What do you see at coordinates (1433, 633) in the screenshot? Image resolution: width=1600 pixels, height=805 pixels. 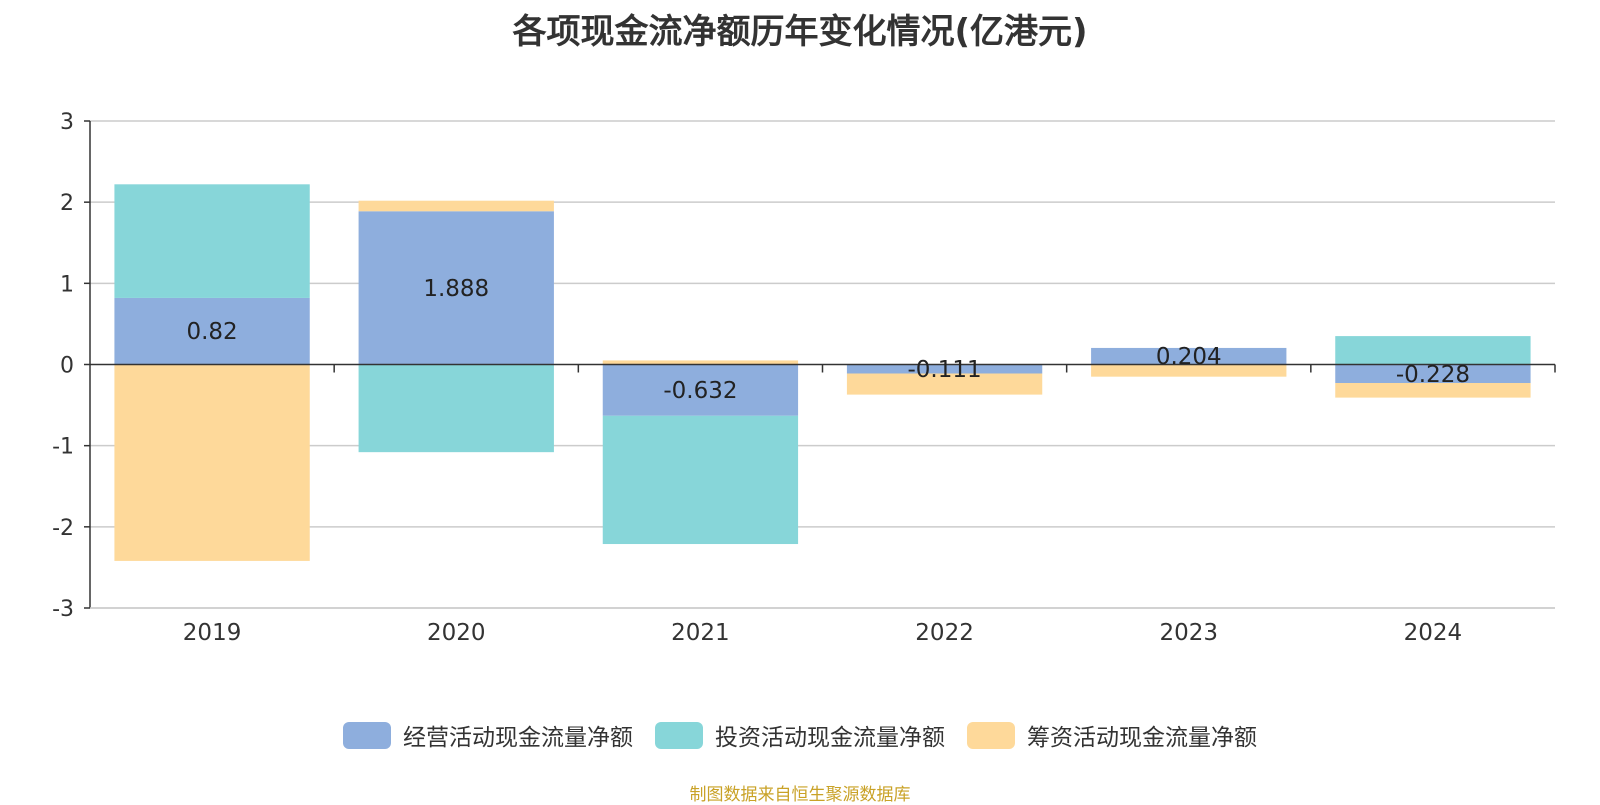 I see `x-tick-label: 2024` at bounding box center [1433, 633].